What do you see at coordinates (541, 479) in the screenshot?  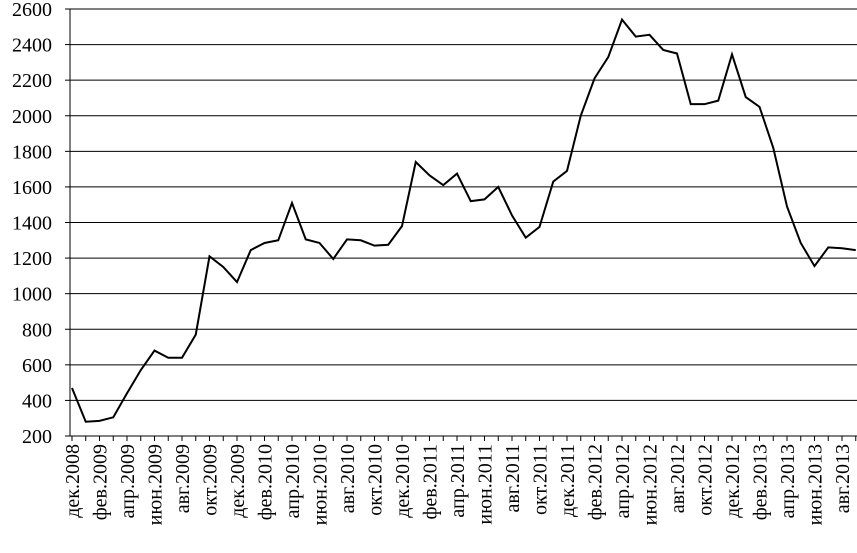 I see `x-tick-label: окт.2011` at bounding box center [541, 479].